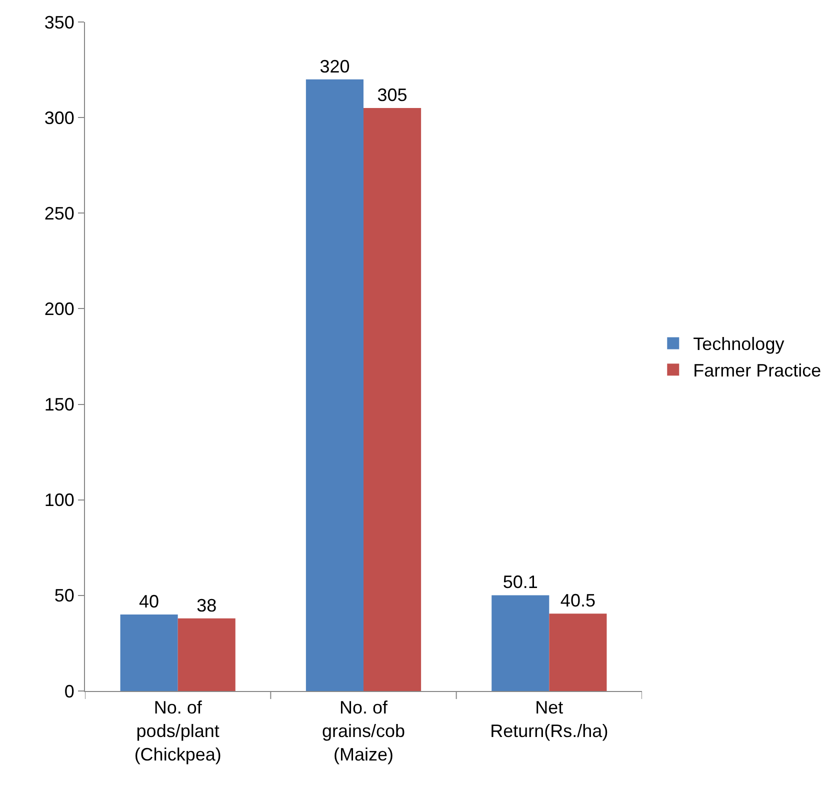  I want to click on legend-label: Farmer Practice, so click(757, 370).